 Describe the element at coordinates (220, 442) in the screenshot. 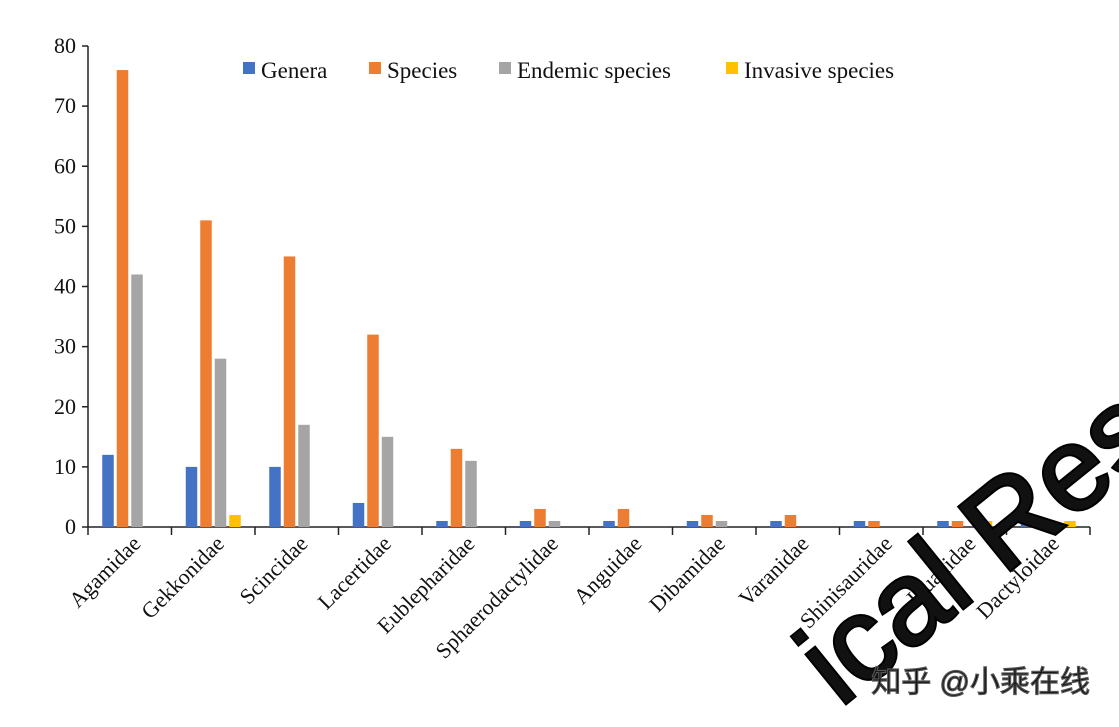

I see `bar-endemic-species-gekkonidae` at that location.